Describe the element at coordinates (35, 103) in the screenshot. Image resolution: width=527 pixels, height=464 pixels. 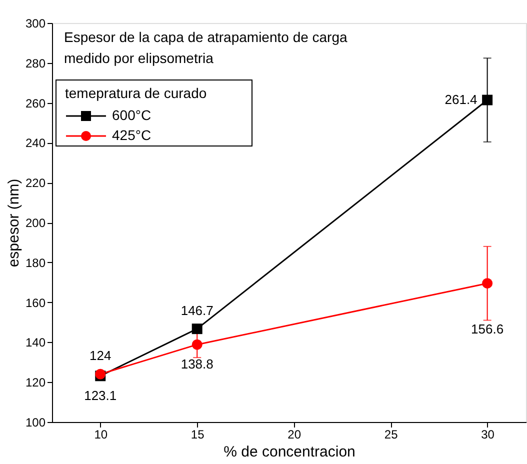
I see `y-tick-label: 260` at that location.